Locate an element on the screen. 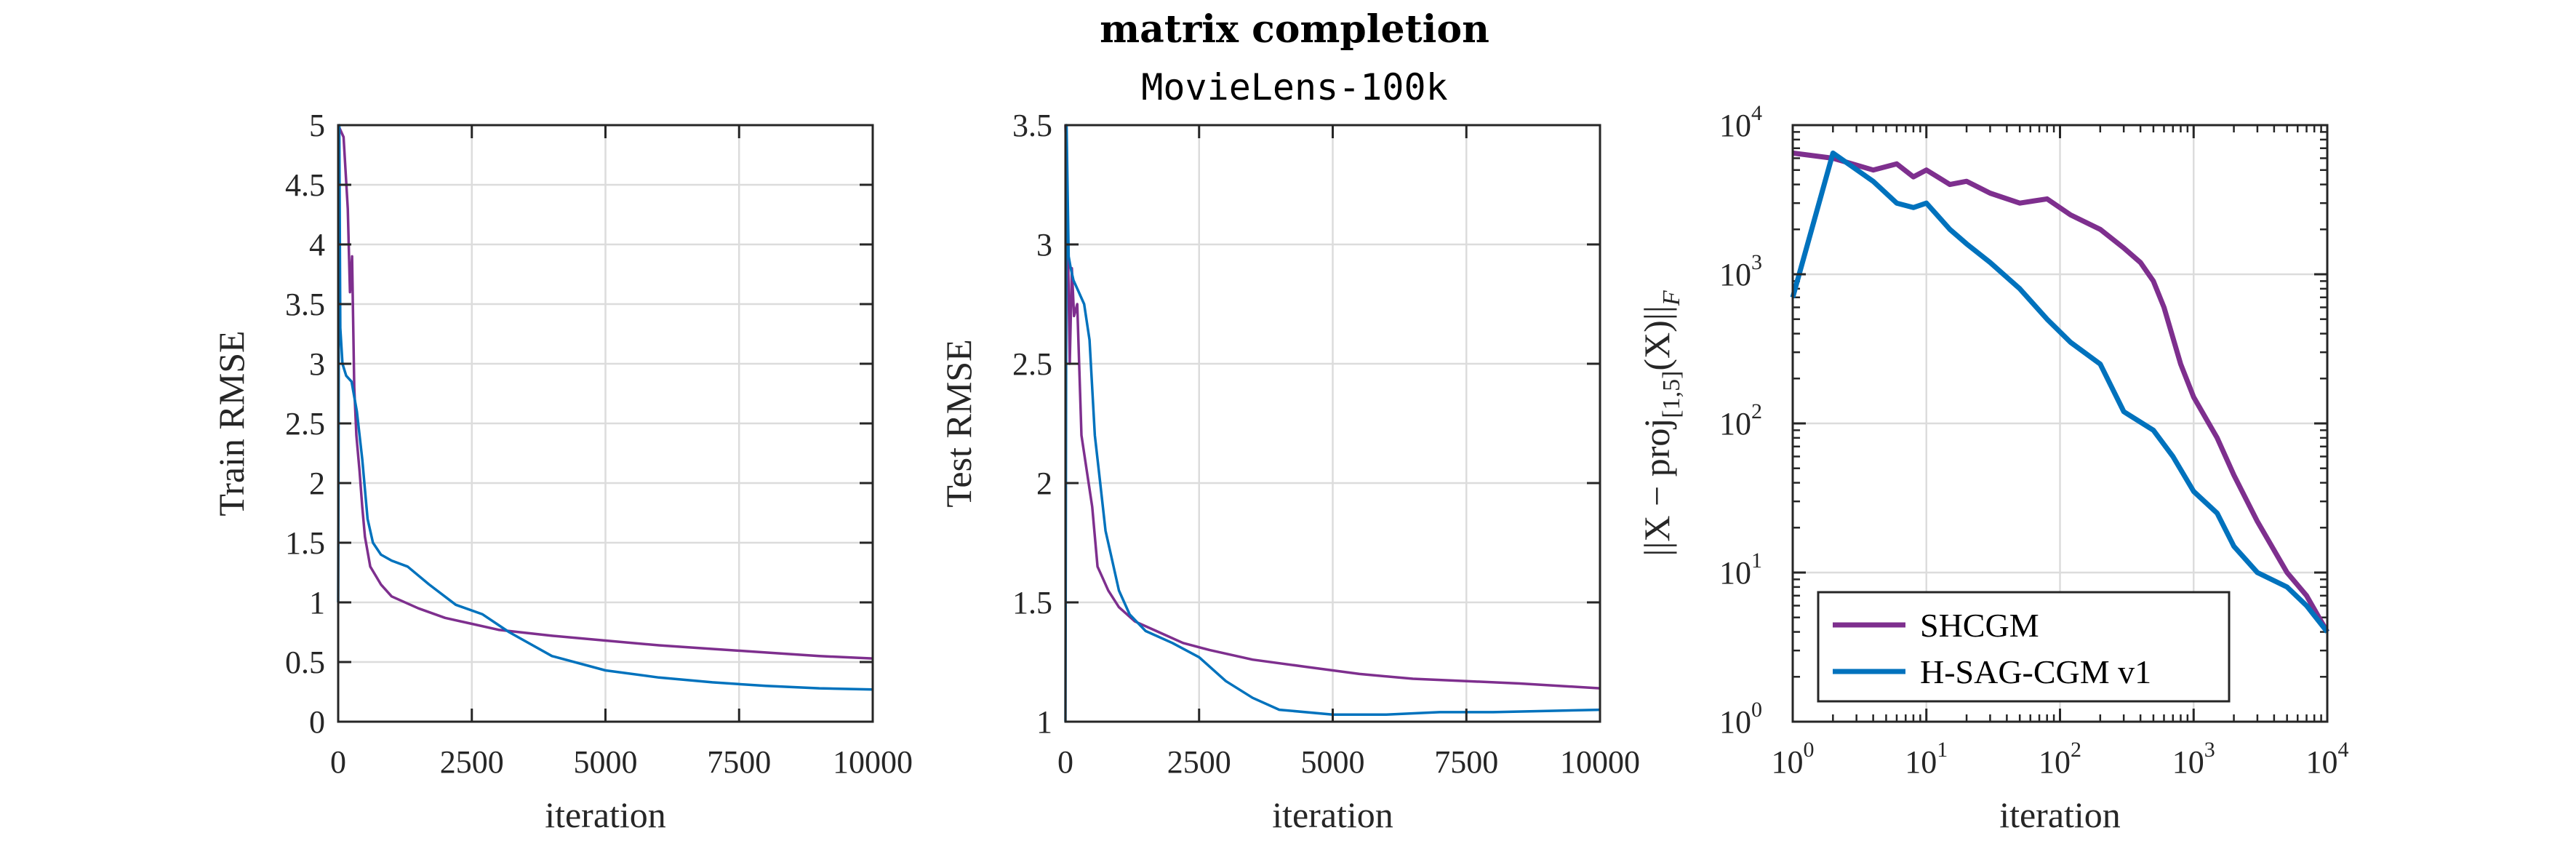  series-line-shcgm is located at coordinates (2061, 392).